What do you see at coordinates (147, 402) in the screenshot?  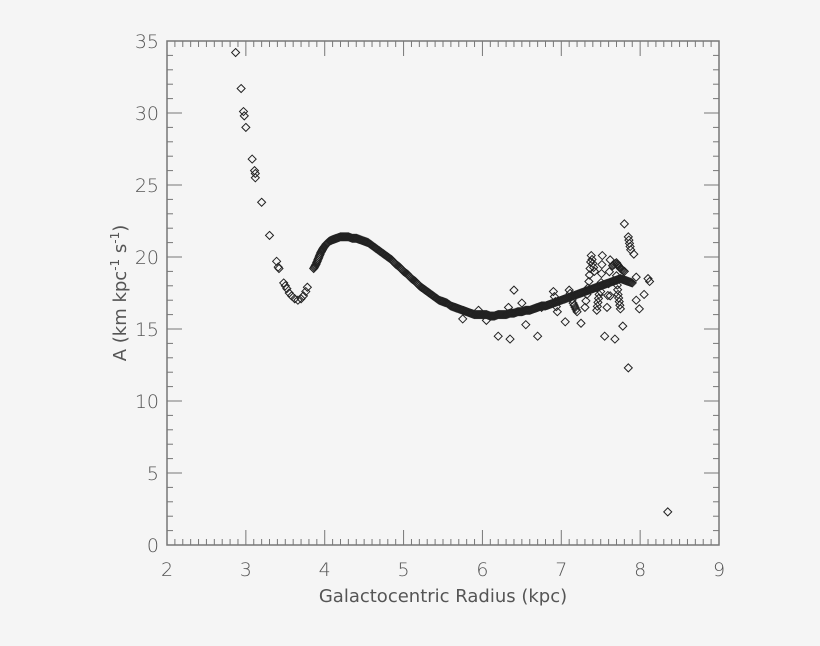 I see `y-tick-label: 10` at bounding box center [147, 402].